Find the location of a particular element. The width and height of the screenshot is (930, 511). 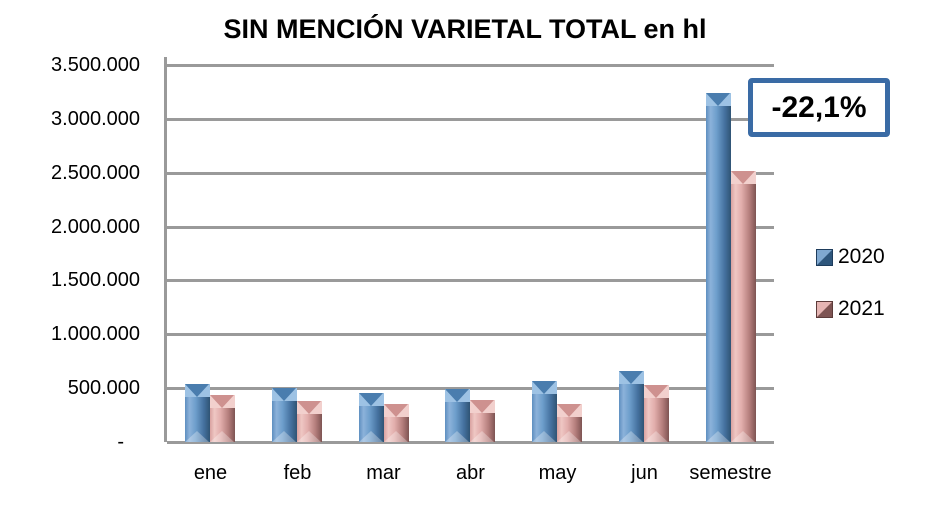

bar-2021-mar is located at coordinates (396, 423).